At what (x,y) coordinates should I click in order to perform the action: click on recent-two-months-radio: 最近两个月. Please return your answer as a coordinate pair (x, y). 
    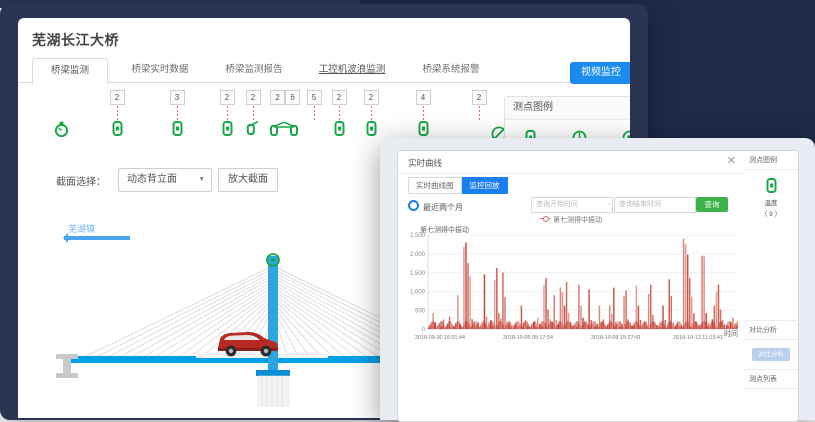
    Looking at the image, I should click on (435, 206).